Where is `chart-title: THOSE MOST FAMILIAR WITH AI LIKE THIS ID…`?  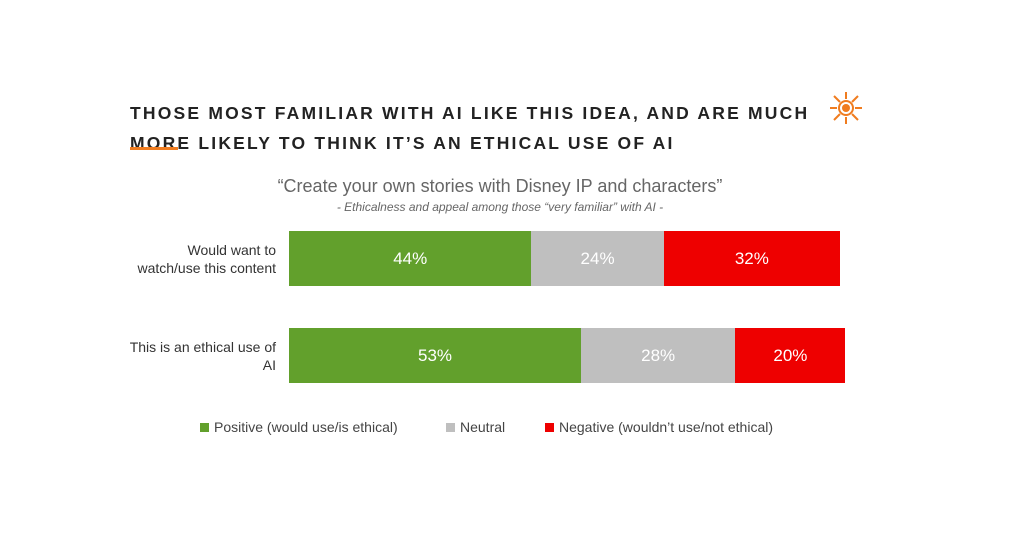 chart-title: THOSE MOST FAMILIAR WITH AI LIKE THIS ID… is located at coordinates (470, 128).